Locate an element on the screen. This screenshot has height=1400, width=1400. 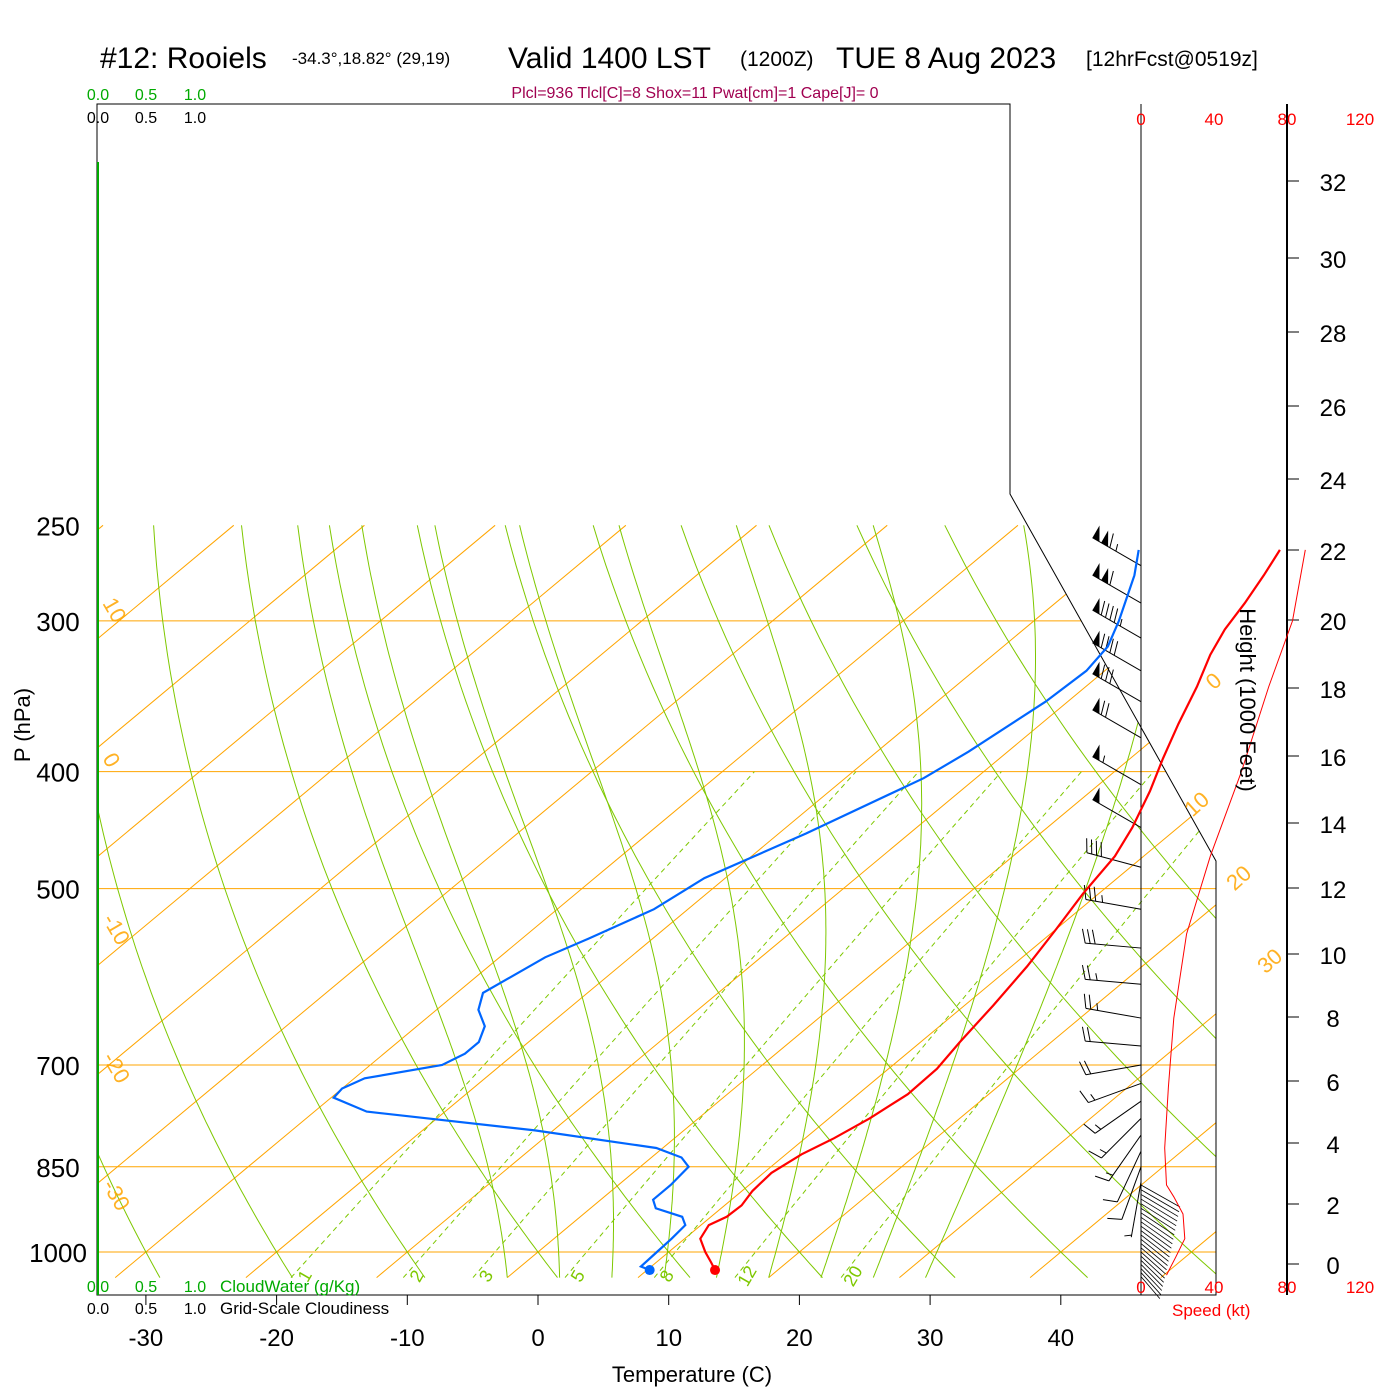
height-tick-label: 32 is located at coordinates (1333, 183).